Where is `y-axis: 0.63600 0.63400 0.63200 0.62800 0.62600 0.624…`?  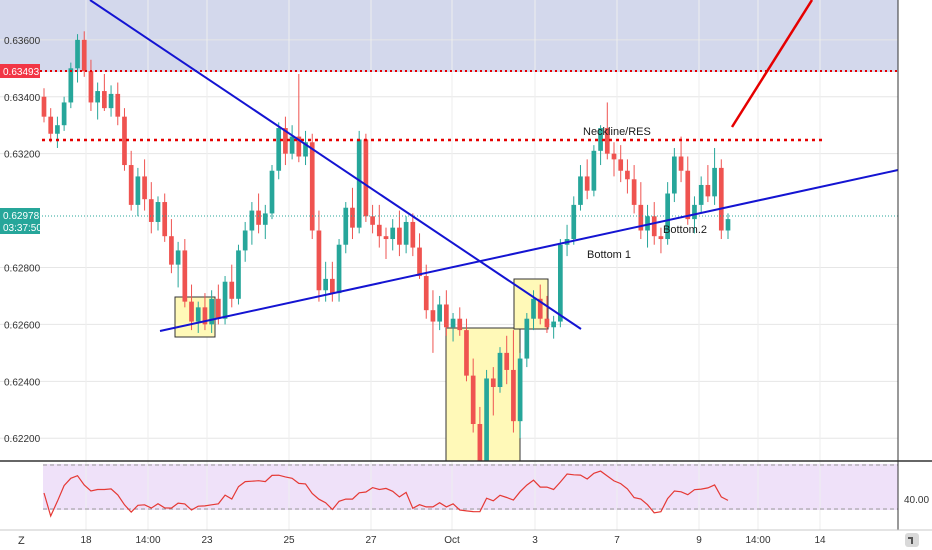
y-axis: 0.63600 0.63400 0.63200 0.62800 0.62600 0.624… is located at coordinates (22, 240).